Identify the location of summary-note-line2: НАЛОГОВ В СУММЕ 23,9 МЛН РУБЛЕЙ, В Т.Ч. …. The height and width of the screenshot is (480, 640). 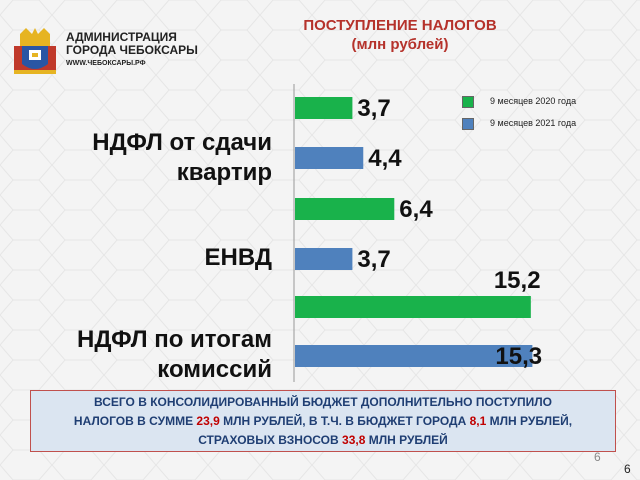
(323, 421).